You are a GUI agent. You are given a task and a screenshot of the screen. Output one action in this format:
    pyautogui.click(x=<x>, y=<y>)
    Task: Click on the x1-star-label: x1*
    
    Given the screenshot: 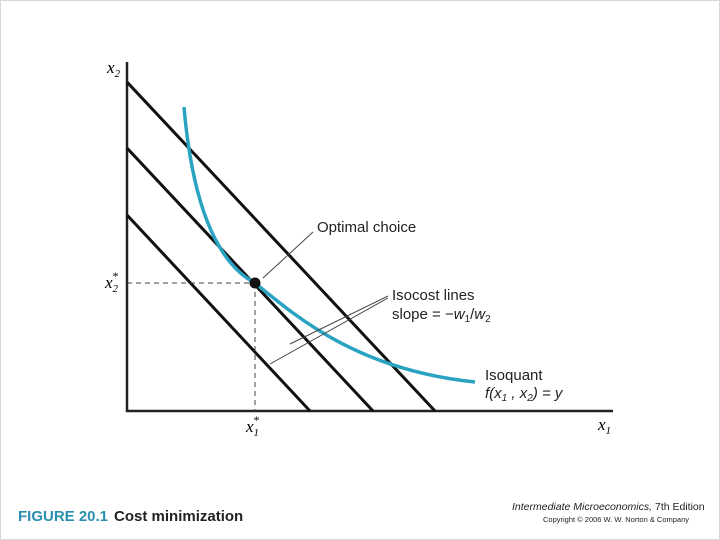 What is the action you would take?
    pyautogui.click(x=252, y=426)
    